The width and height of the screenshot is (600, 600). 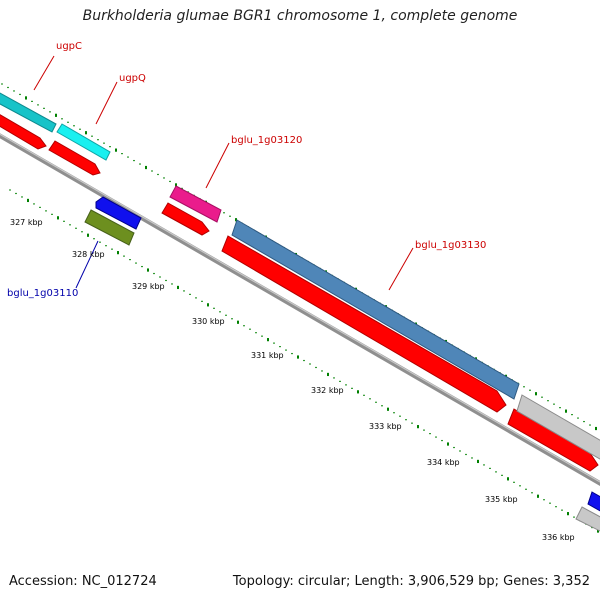 I want to click on scale-label: 327 kbp, so click(x=26, y=222).